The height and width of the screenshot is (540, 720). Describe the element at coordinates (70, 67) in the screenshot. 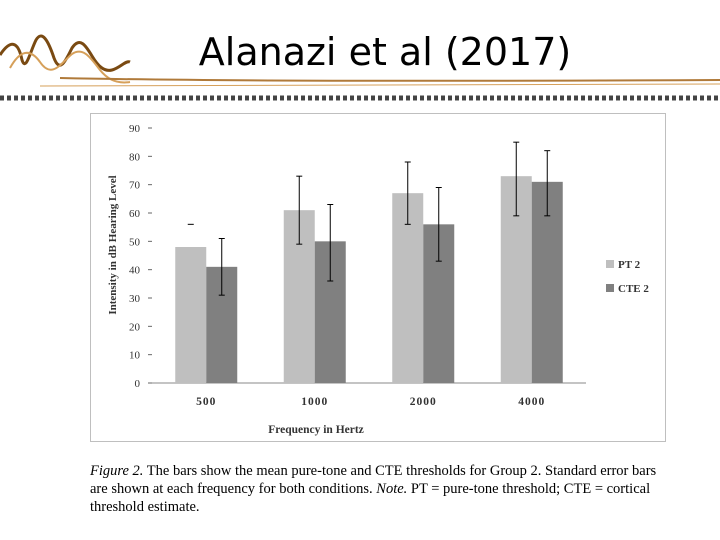

I see `decorative-wave-line-accent` at that location.